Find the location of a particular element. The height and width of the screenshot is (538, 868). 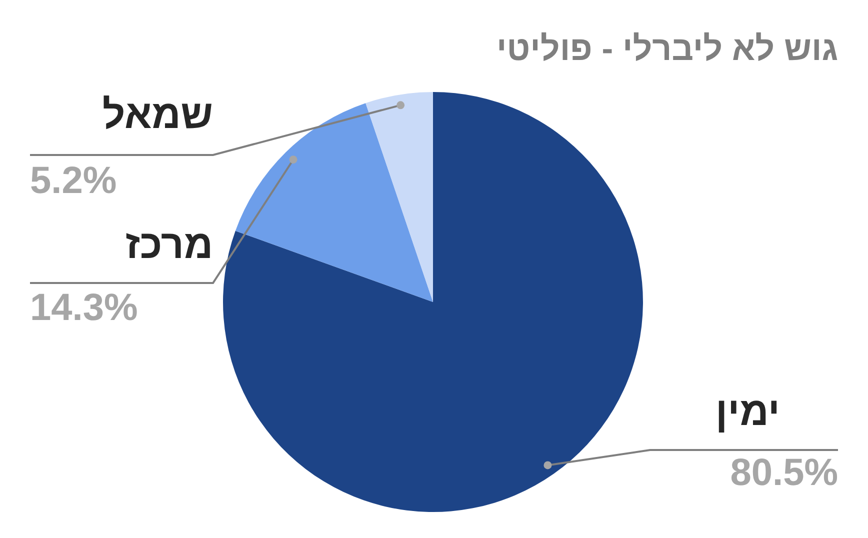

data-label: 80.5% is located at coordinates (784, 473).